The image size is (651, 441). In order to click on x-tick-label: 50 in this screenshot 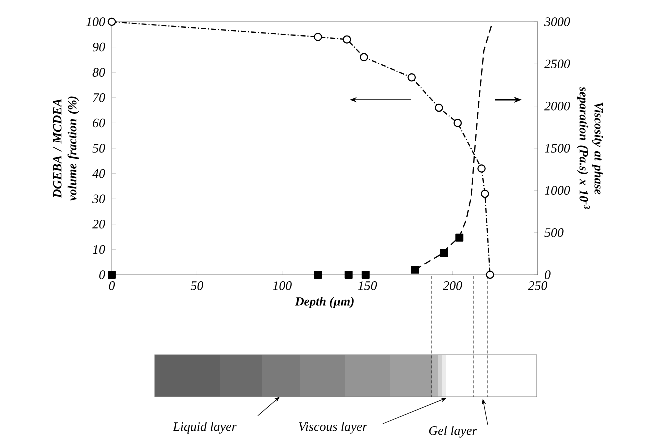, I will do `click(197, 286)`.